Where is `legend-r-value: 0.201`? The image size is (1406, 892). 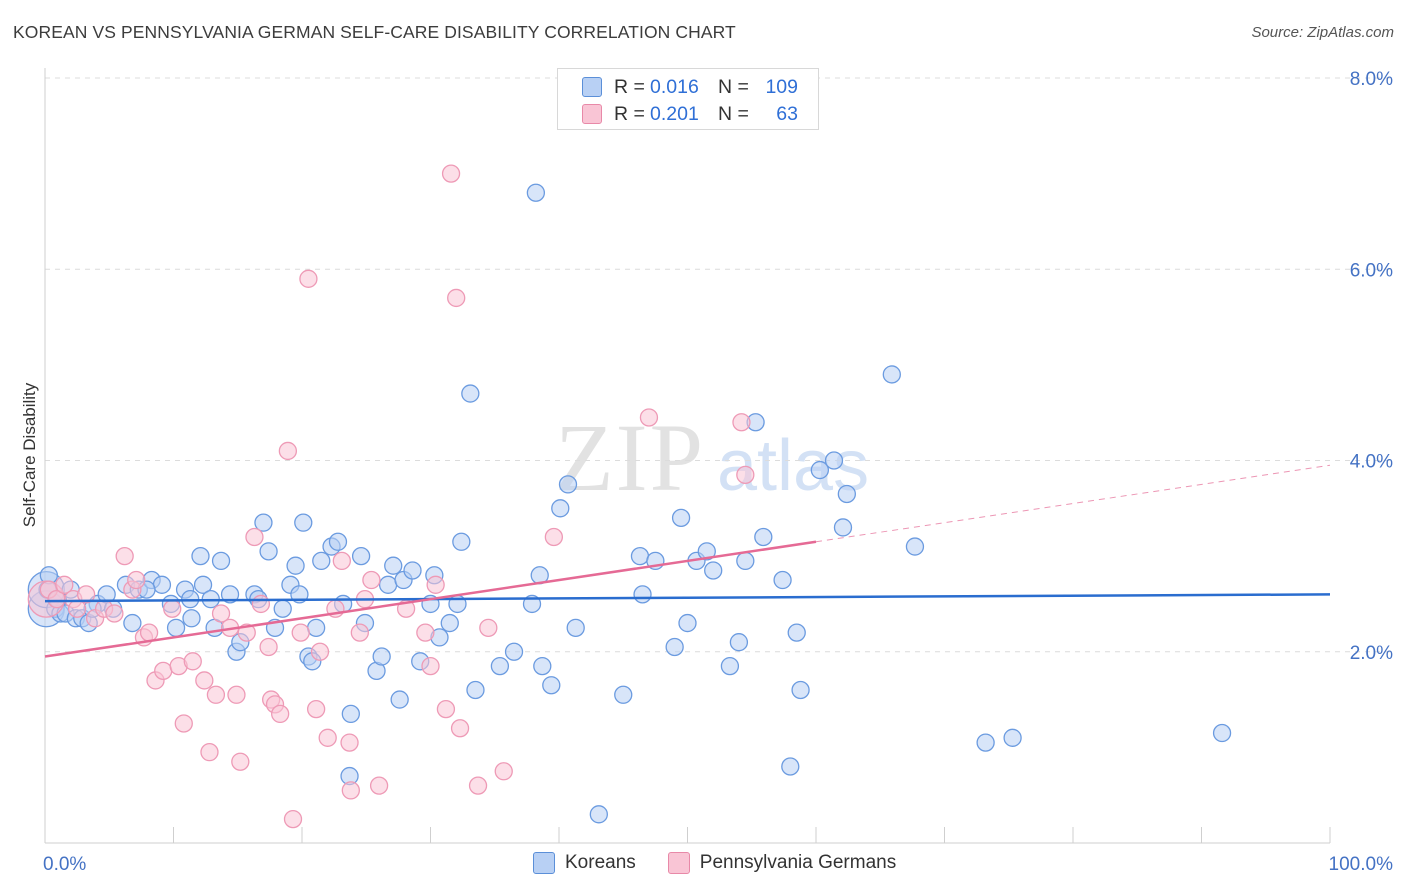 legend-r-value: 0.201 is located at coordinates (674, 113).